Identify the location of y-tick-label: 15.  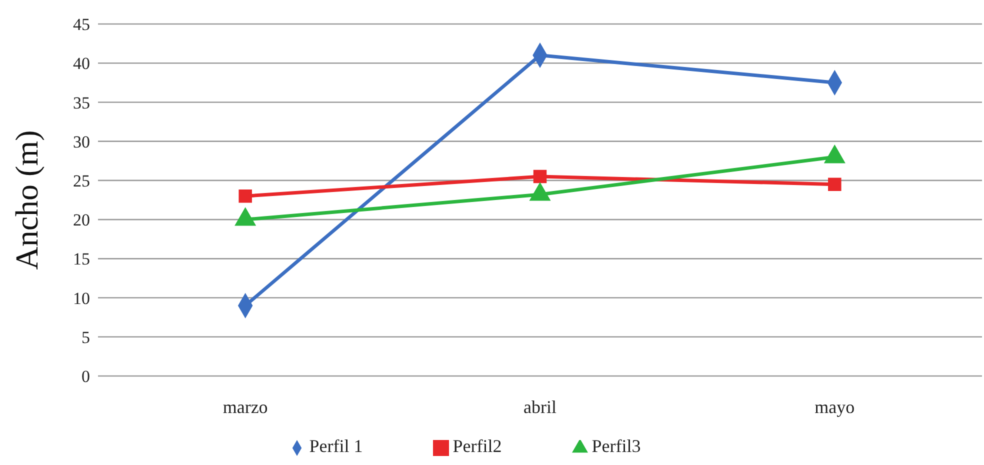
(81, 259).